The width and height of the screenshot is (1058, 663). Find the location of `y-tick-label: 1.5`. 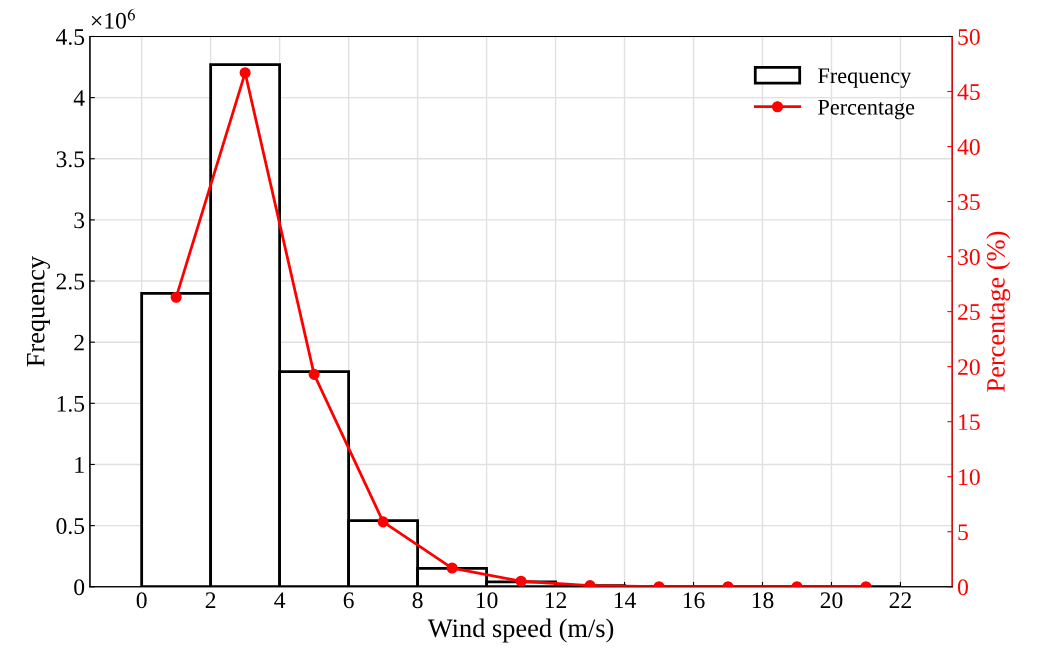

y-tick-label: 1.5 is located at coordinates (71, 403).